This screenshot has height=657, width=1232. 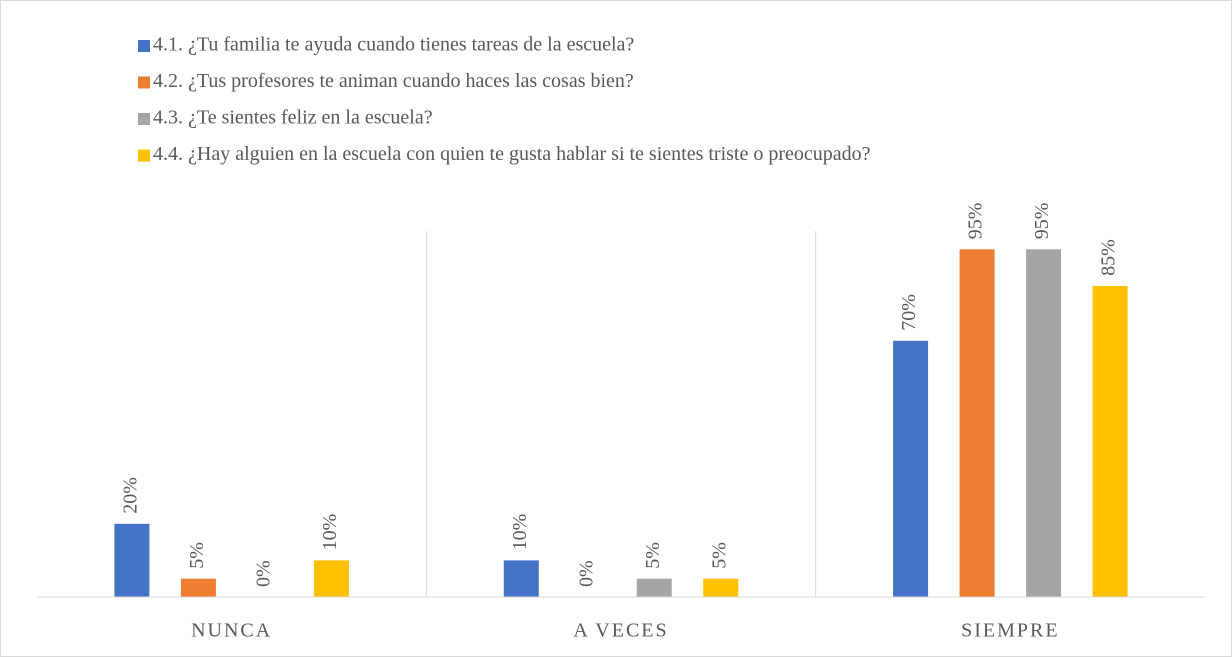 I want to click on data-label: 70%, so click(x=909, y=312).